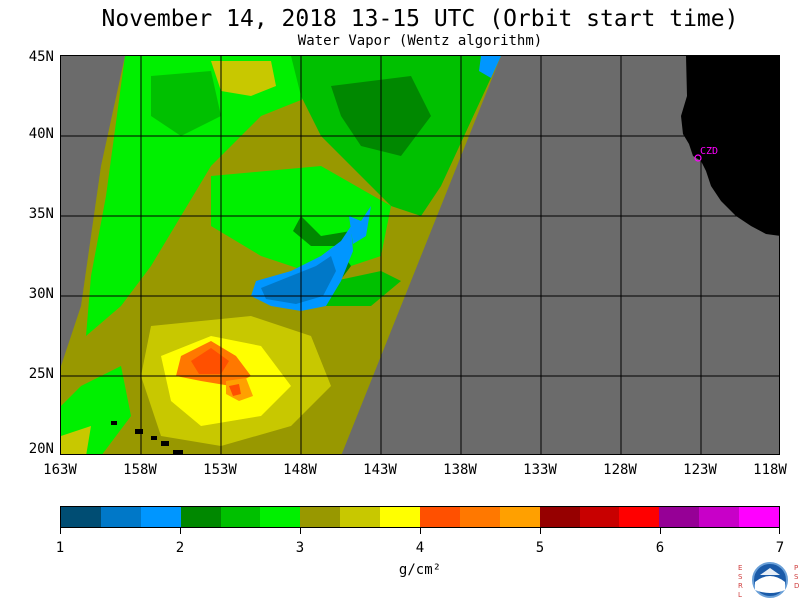  What do you see at coordinates (147, 437) in the screenshot?
I see `hawaii-islands` at bounding box center [147, 437].